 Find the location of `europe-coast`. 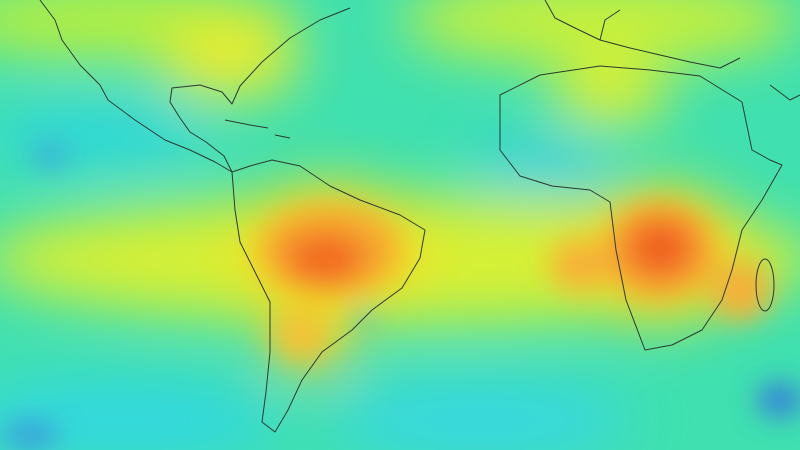

europe-coast is located at coordinates (672, 50).